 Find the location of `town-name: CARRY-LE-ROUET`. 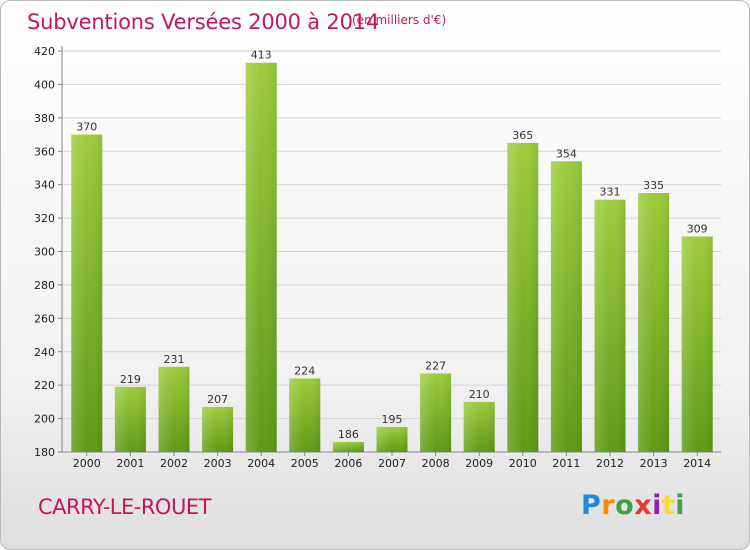

town-name: CARRY-LE-ROUET is located at coordinates (124, 507).